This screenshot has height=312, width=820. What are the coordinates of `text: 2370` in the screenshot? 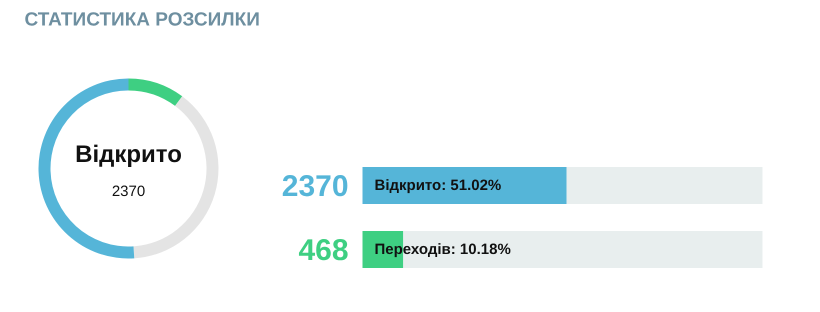 It's located at (129, 191).